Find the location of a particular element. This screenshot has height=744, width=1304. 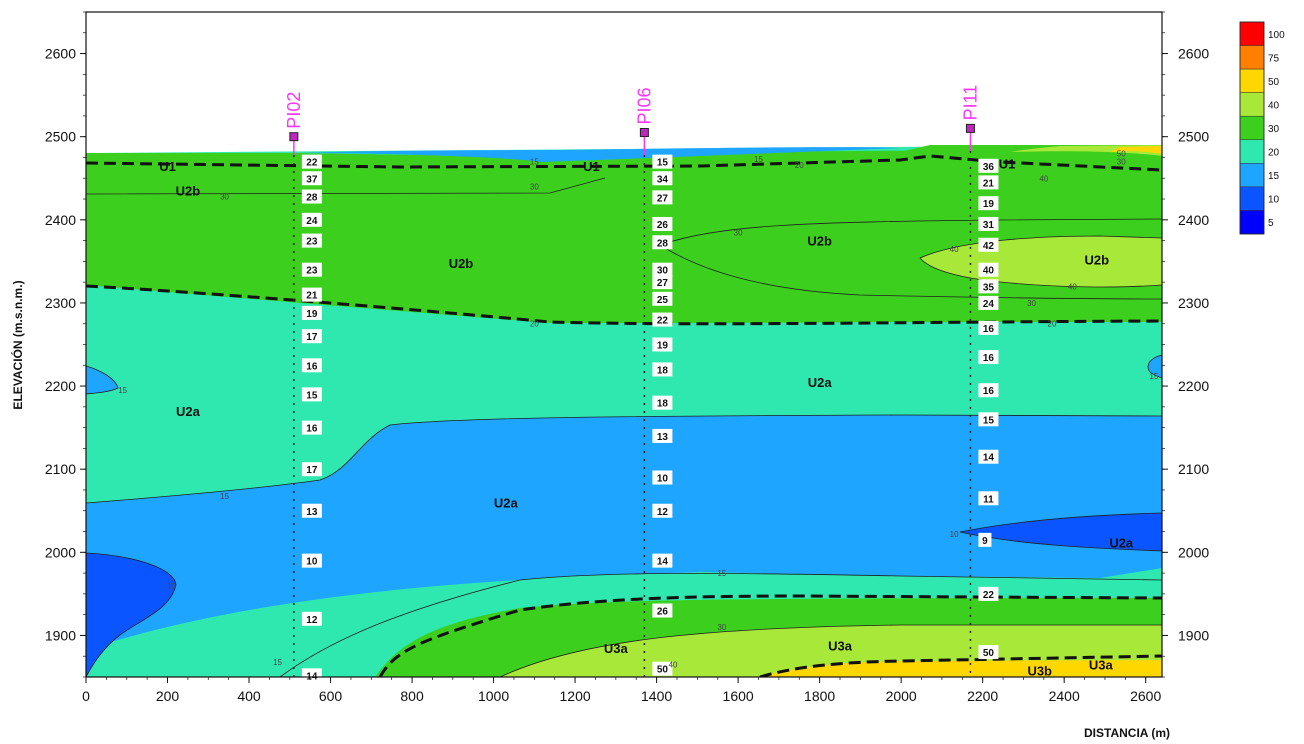

well-name: PI02 is located at coordinates (294, 110).